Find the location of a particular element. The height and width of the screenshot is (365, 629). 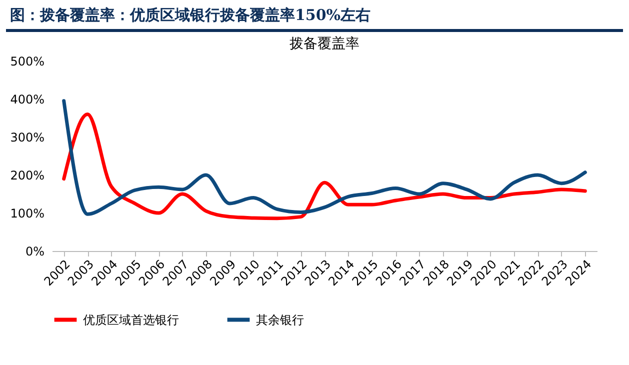

y-tick-label: 0% is located at coordinates (34, 251).